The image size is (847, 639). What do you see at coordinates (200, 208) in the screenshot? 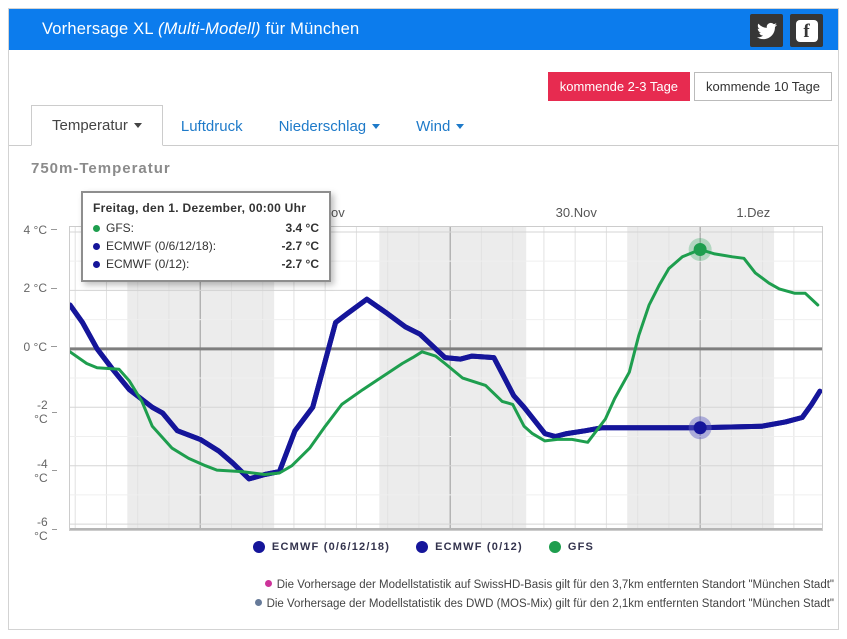
I see `tooltip-title: Freitag, den 1. Dezember, 00:00 Uhr` at bounding box center [200, 208].